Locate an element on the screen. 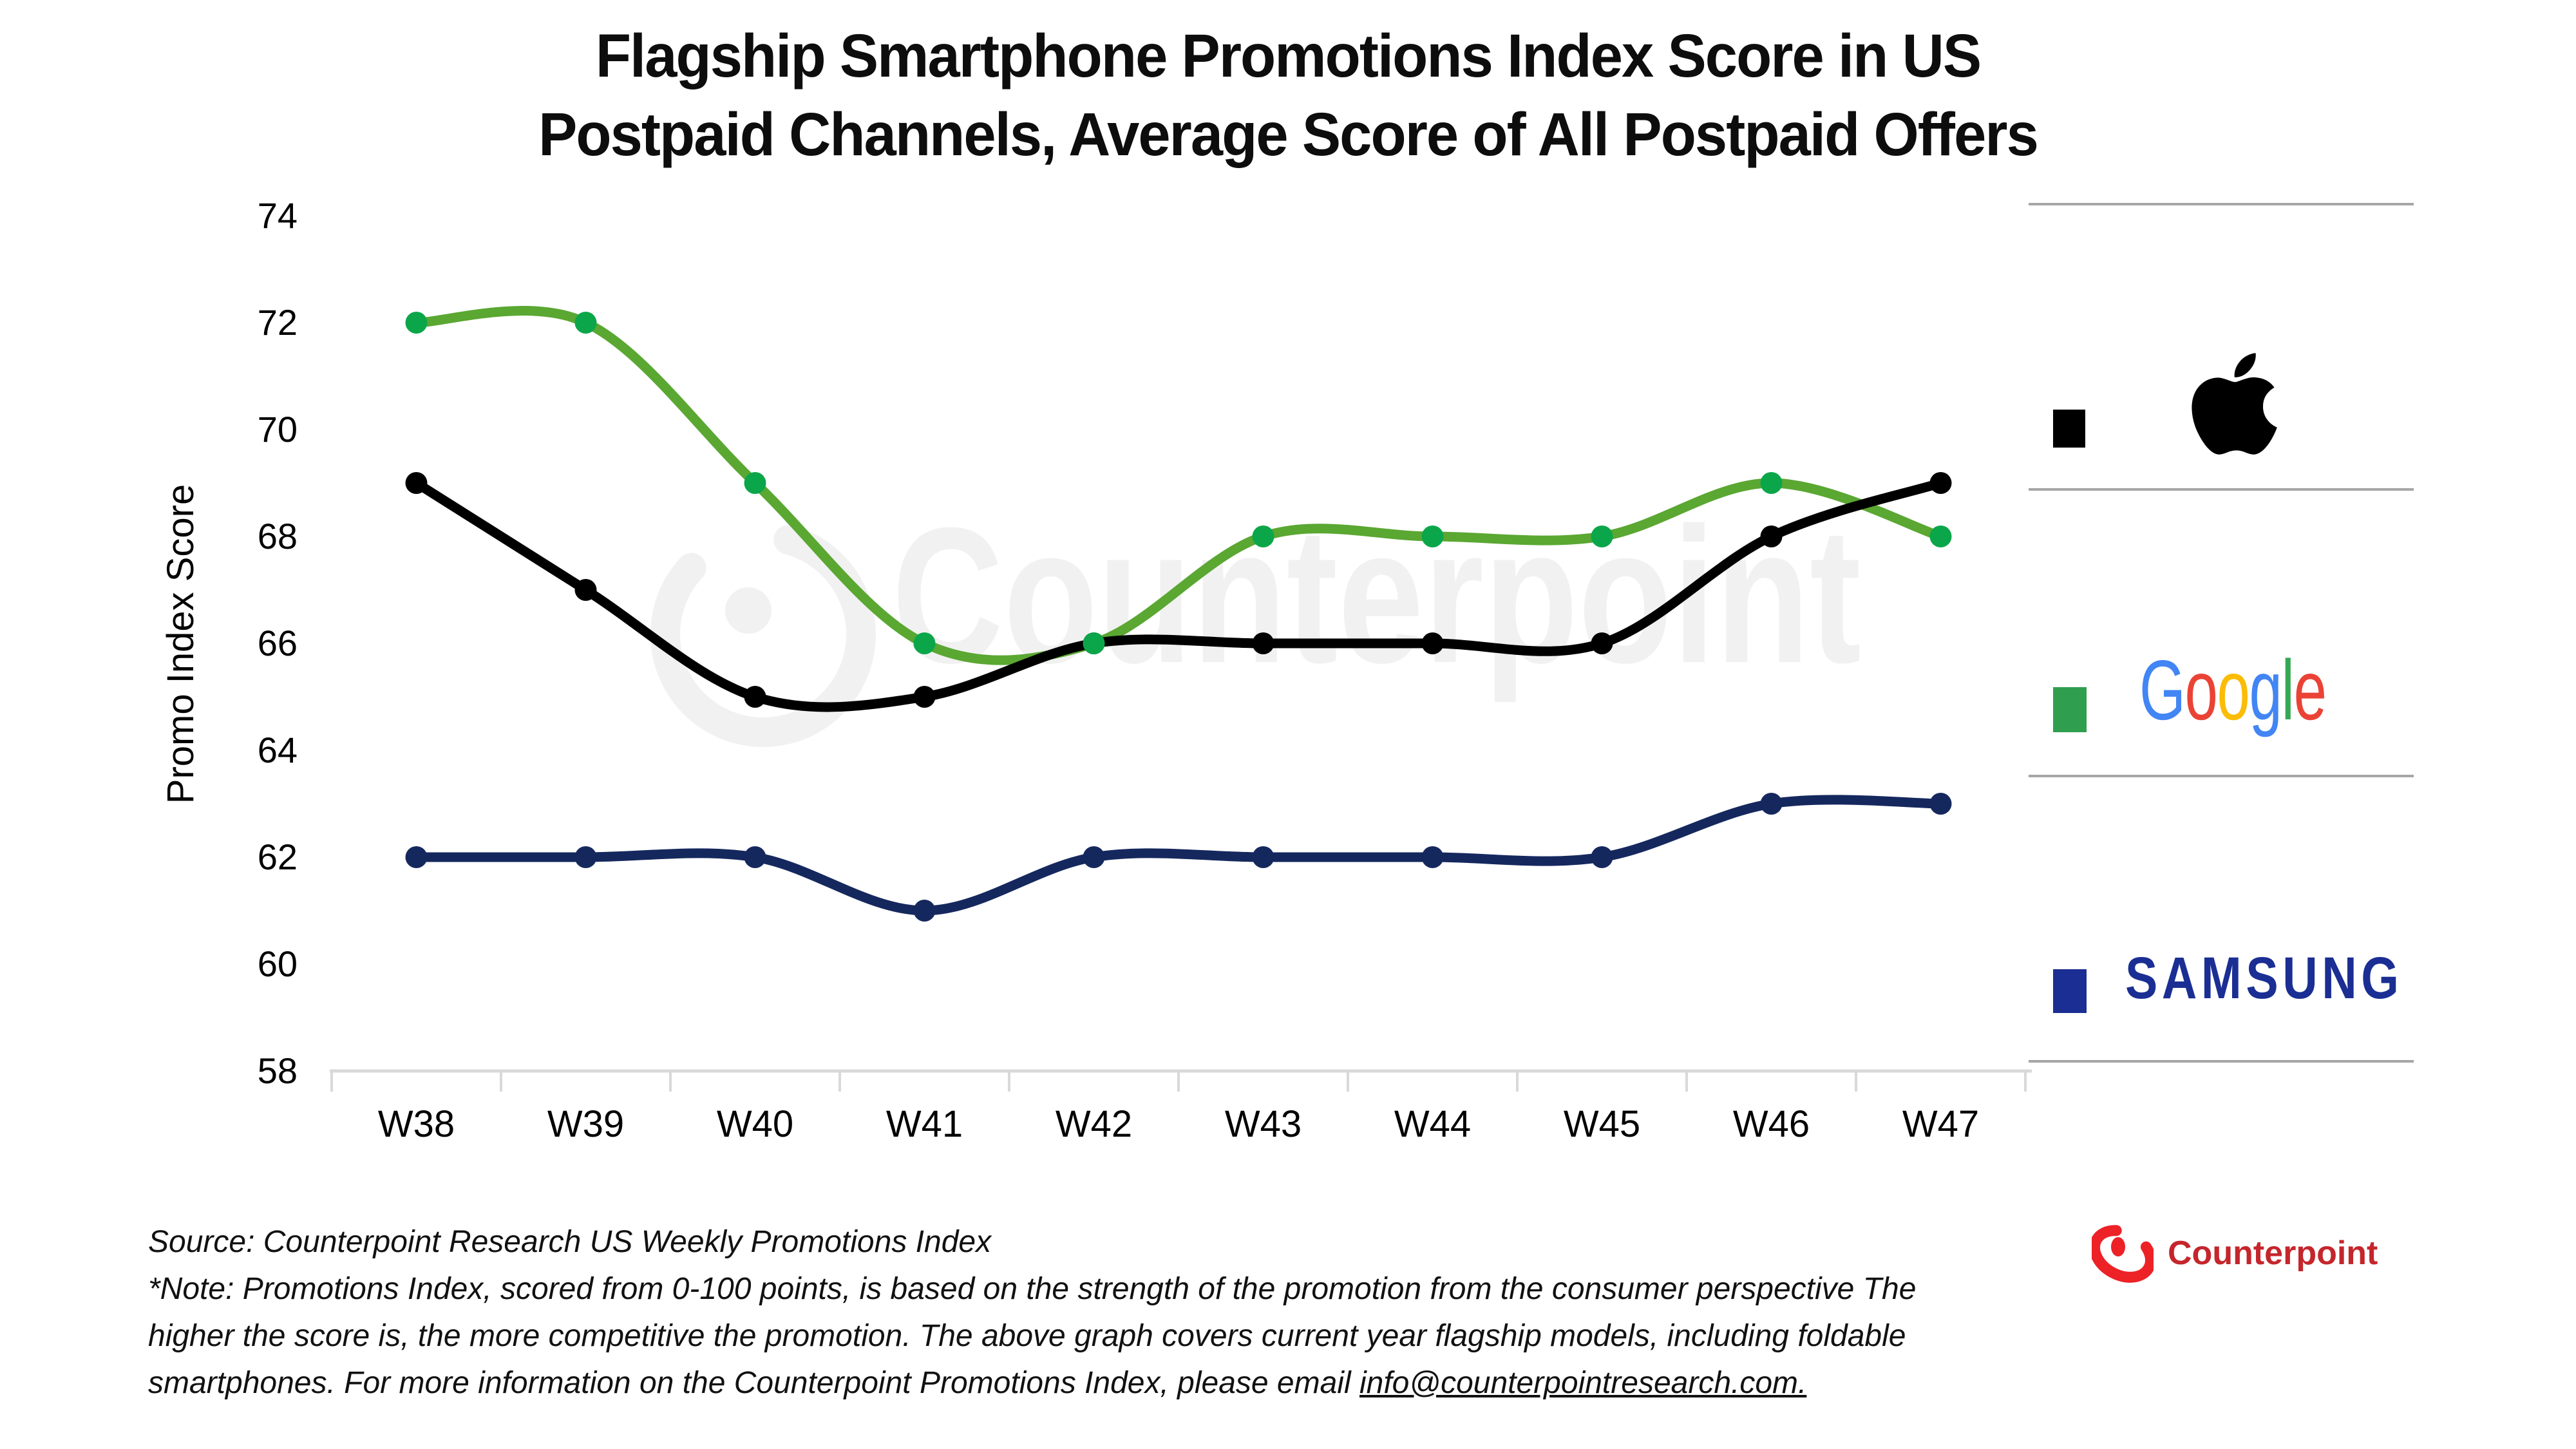 The image size is (2576, 1449). y-tick-label: 74 is located at coordinates (278, 215).